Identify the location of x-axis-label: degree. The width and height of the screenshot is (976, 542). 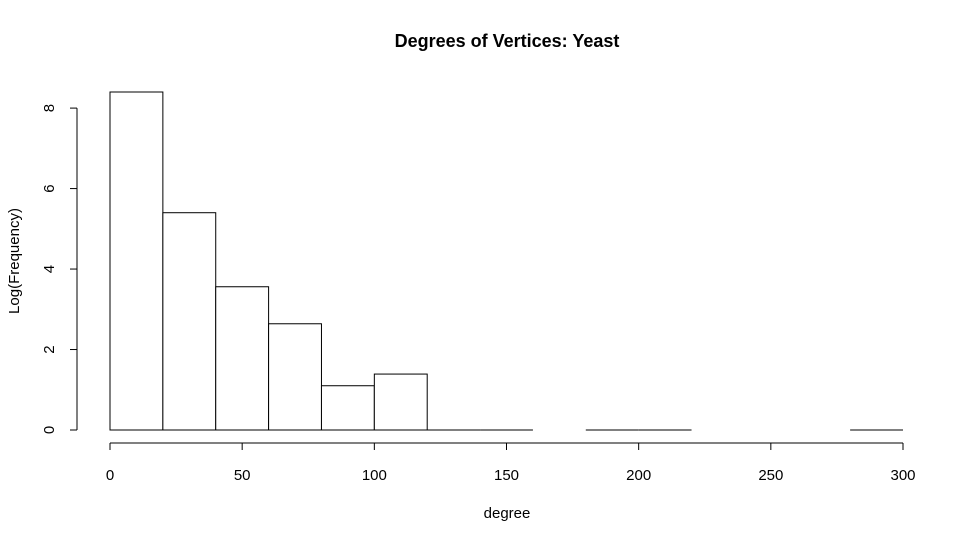
(507, 513).